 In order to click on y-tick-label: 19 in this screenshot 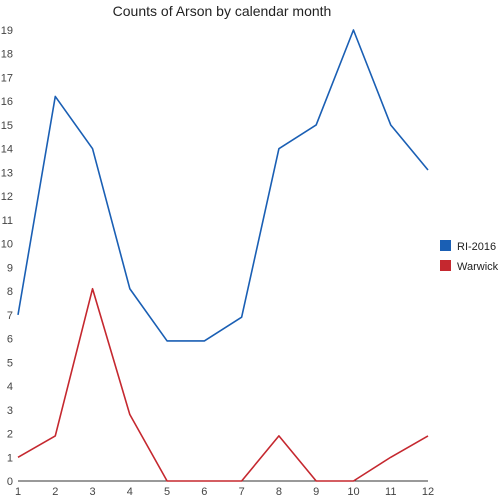, I will do `click(7, 31)`.